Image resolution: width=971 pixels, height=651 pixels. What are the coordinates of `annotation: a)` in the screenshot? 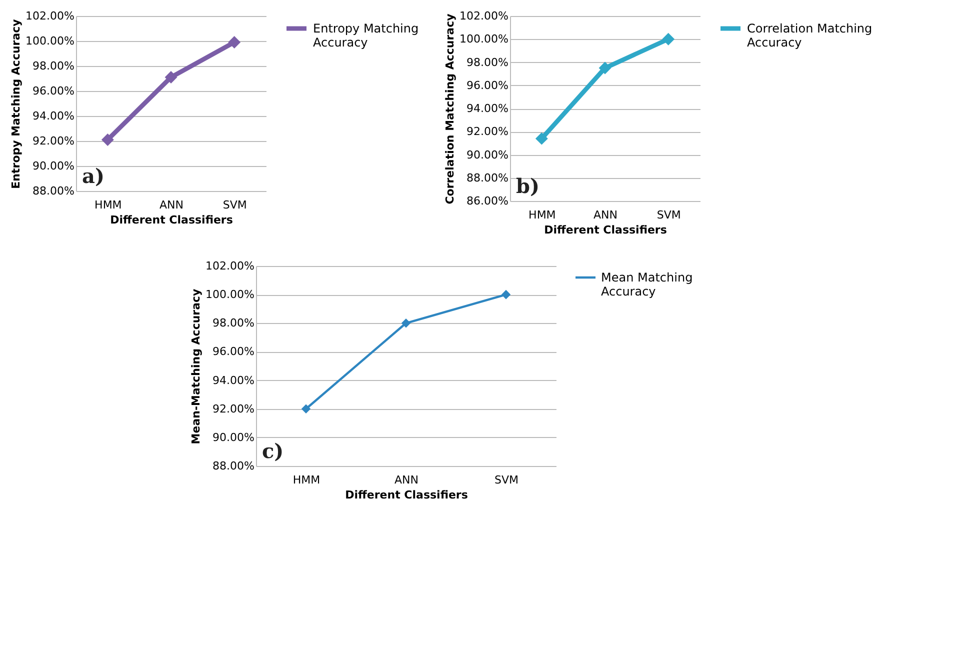 It's located at (93, 176).